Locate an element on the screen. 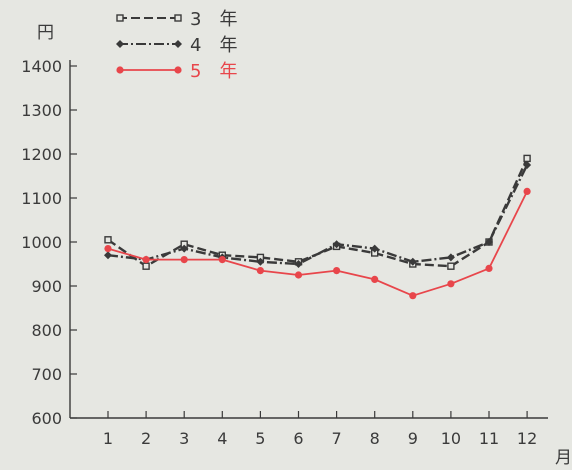 The width and height of the screenshot is (572, 470). x-tick-label: 4 is located at coordinates (222, 438).